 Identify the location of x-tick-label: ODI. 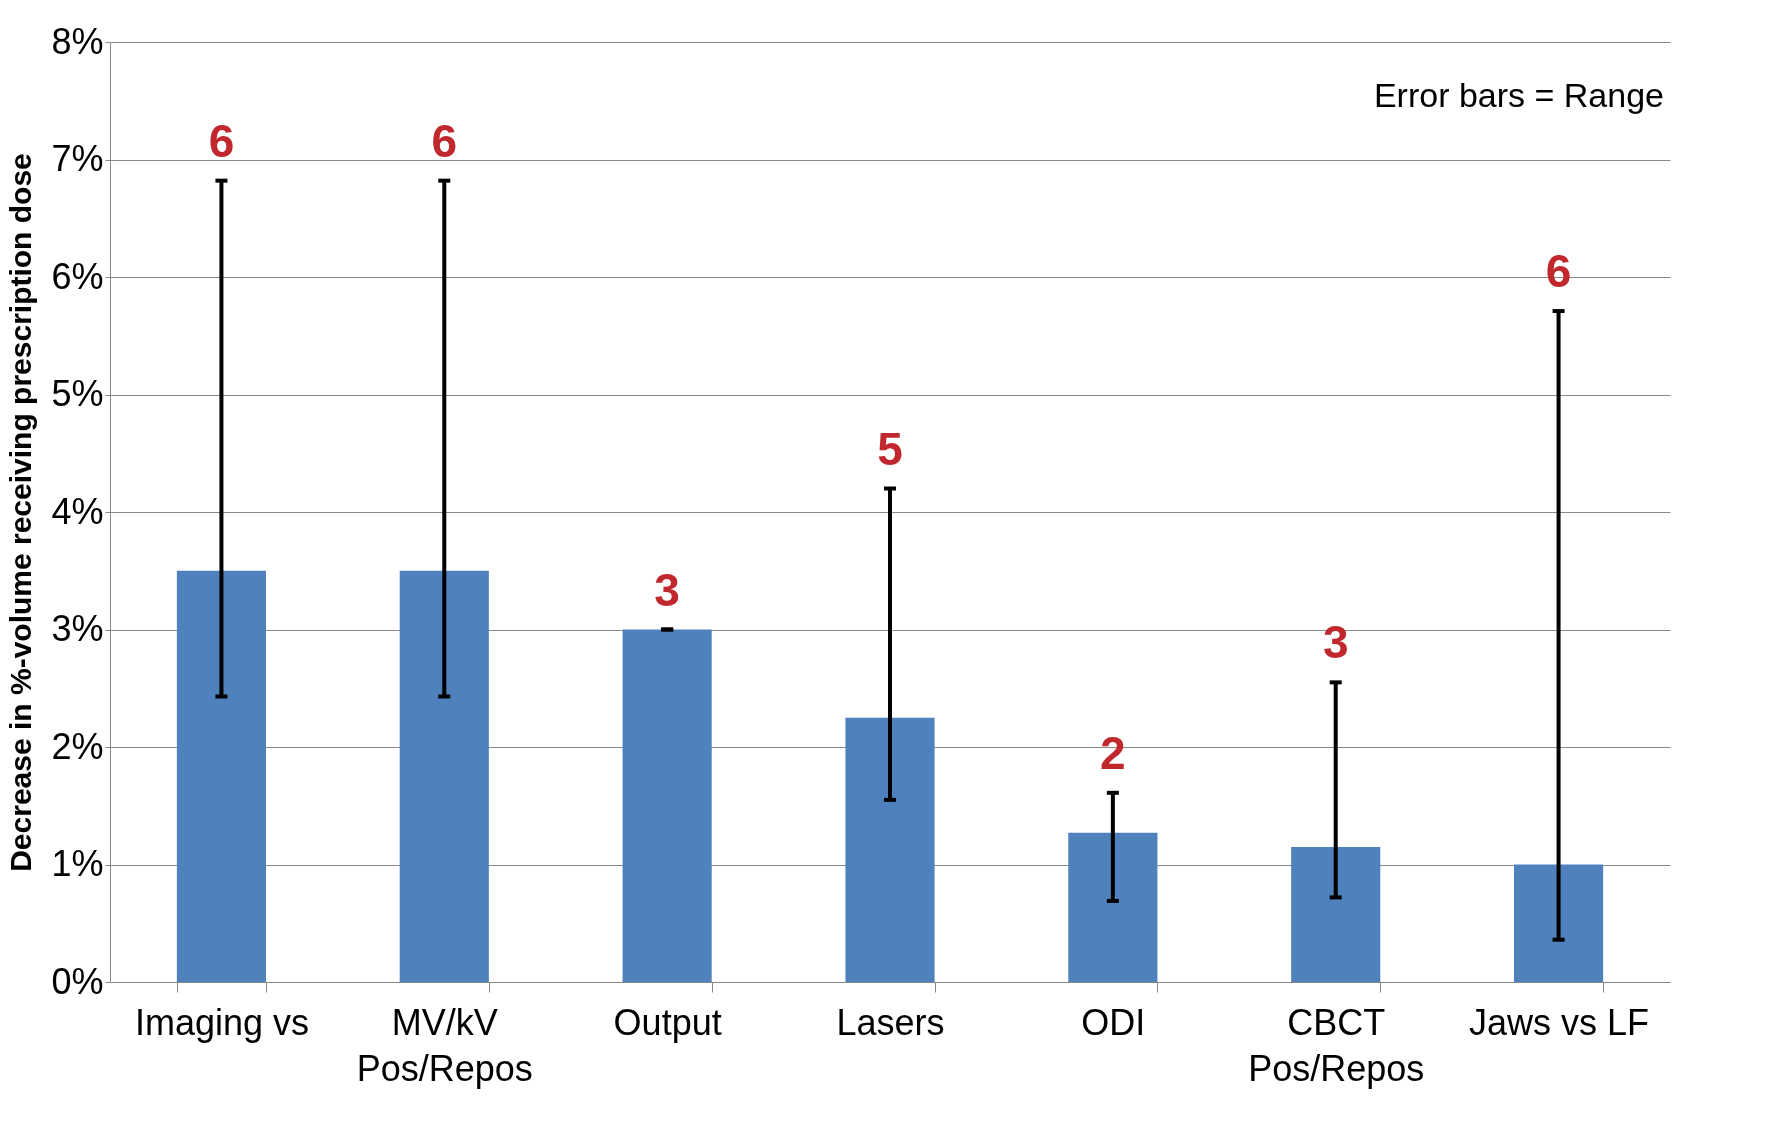
(1113, 1022).